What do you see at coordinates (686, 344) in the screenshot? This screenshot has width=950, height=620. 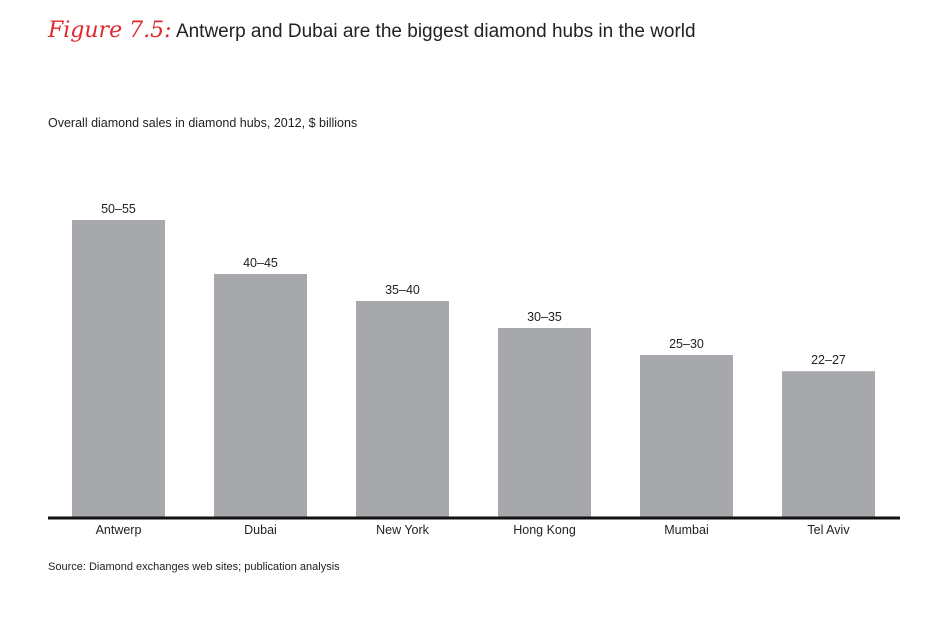 I see `data-label: 25–30` at bounding box center [686, 344].